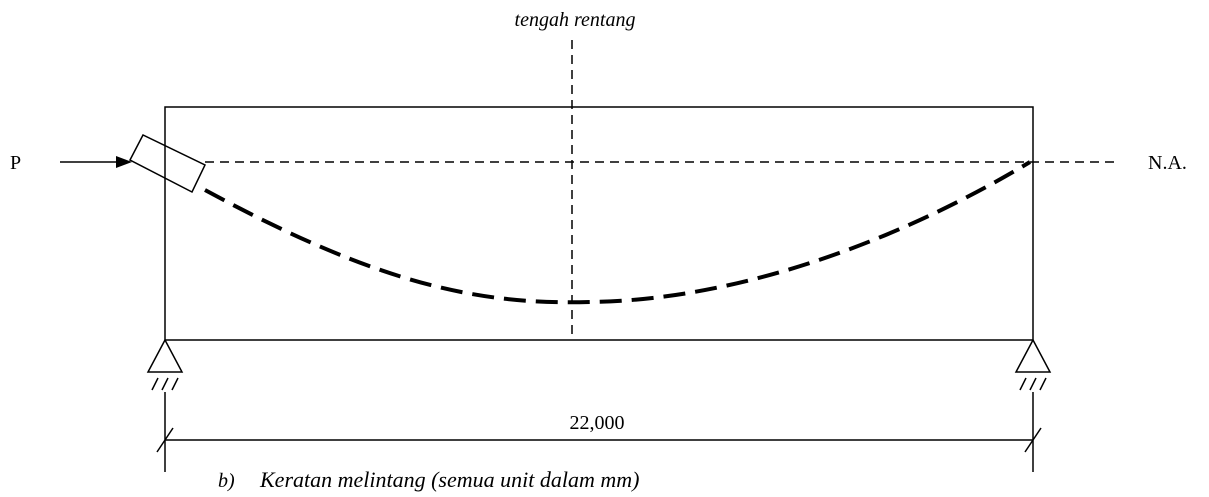  Describe the element at coordinates (597, 423) in the screenshot. I see `span-label: 22,000` at that location.